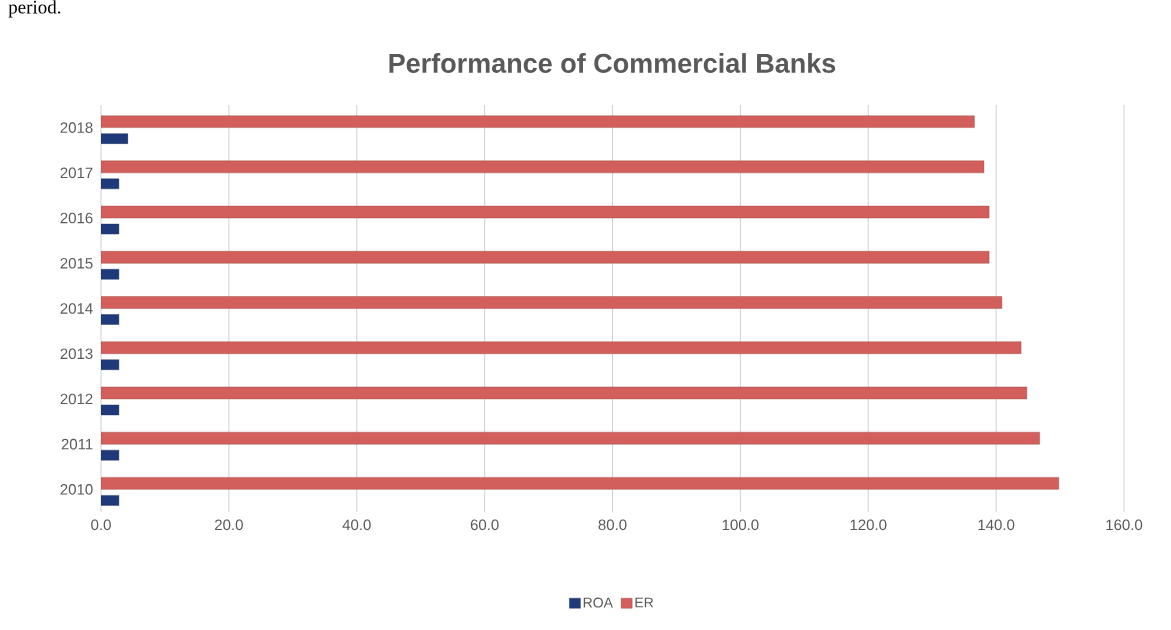 The width and height of the screenshot is (1171, 630). I want to click on y-tick-label: 2011, so click(77, 444).